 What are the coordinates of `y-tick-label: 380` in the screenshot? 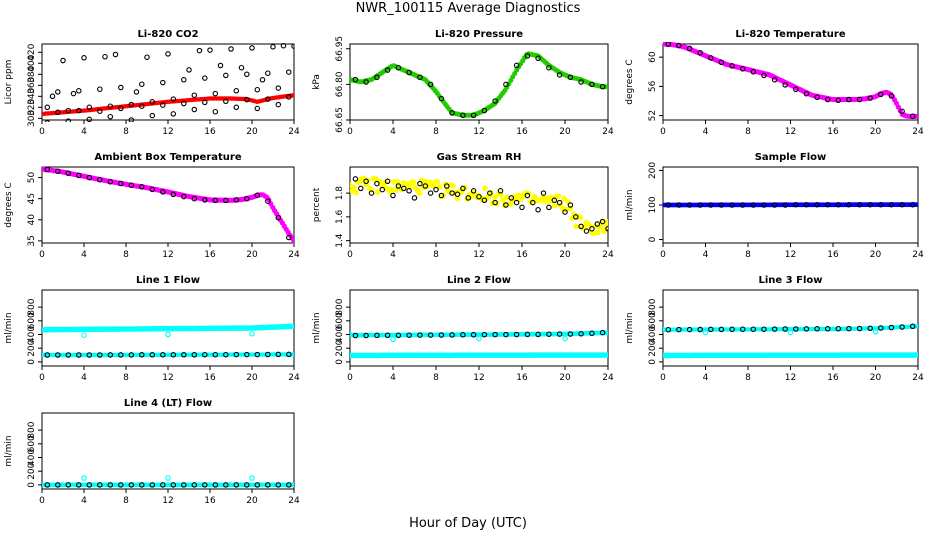 It's located at (32, 73).